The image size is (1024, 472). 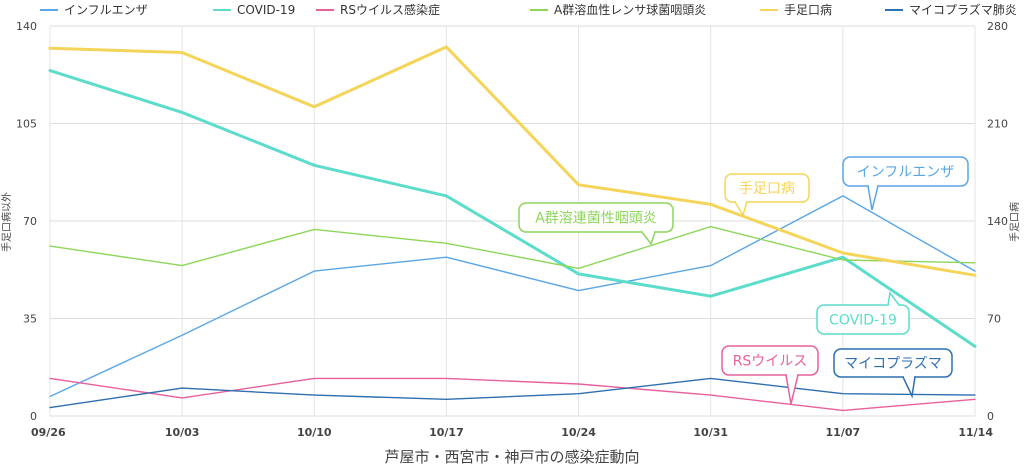 I want to click on y-left-tick-label: 0, so click(x=33, y=416).